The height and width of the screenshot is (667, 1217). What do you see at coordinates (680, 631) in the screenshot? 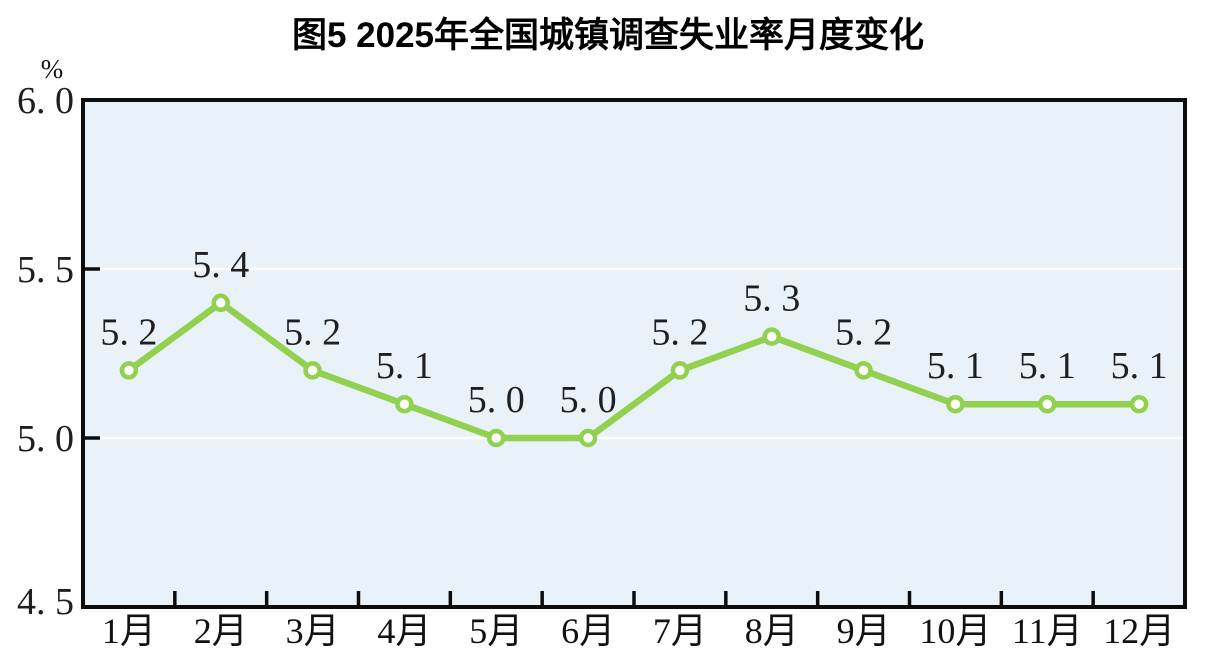
I see `x-axis-tick-label: 7月` at bounding box center [680, 631].